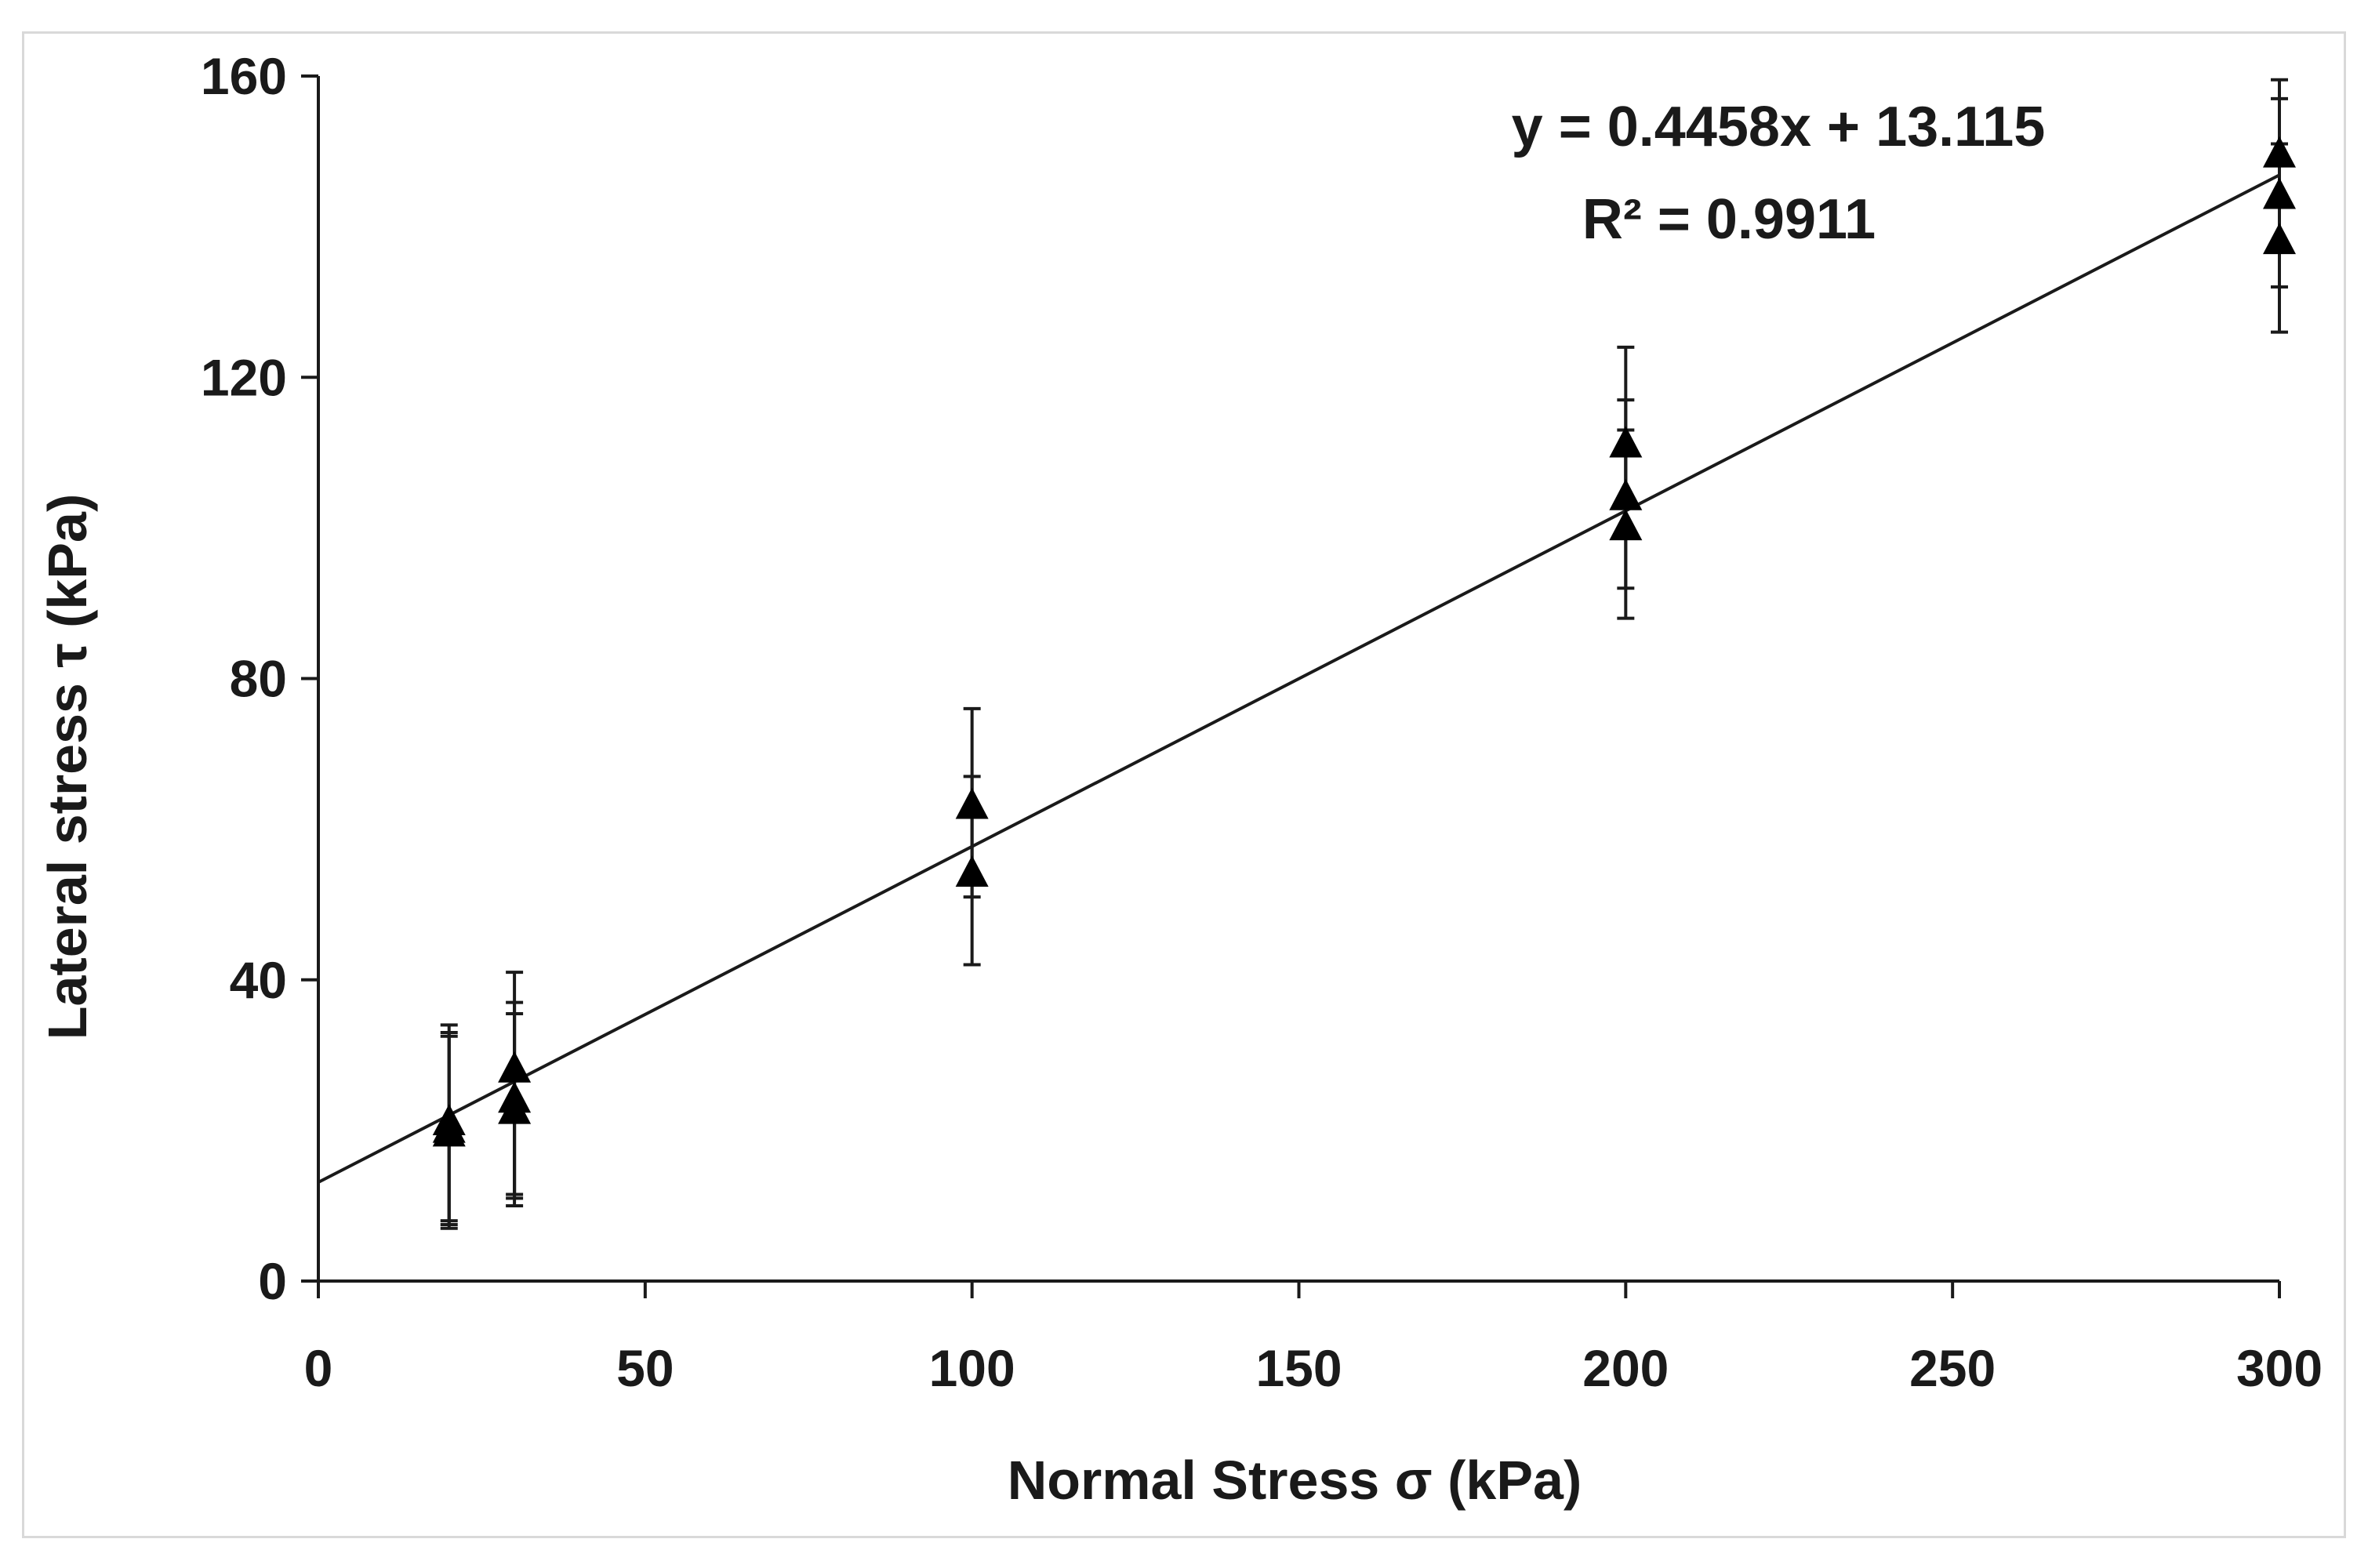 This screenshot has height=1568, width=2368. I want to click on x-tick-label: 100, so click(972, 1368).